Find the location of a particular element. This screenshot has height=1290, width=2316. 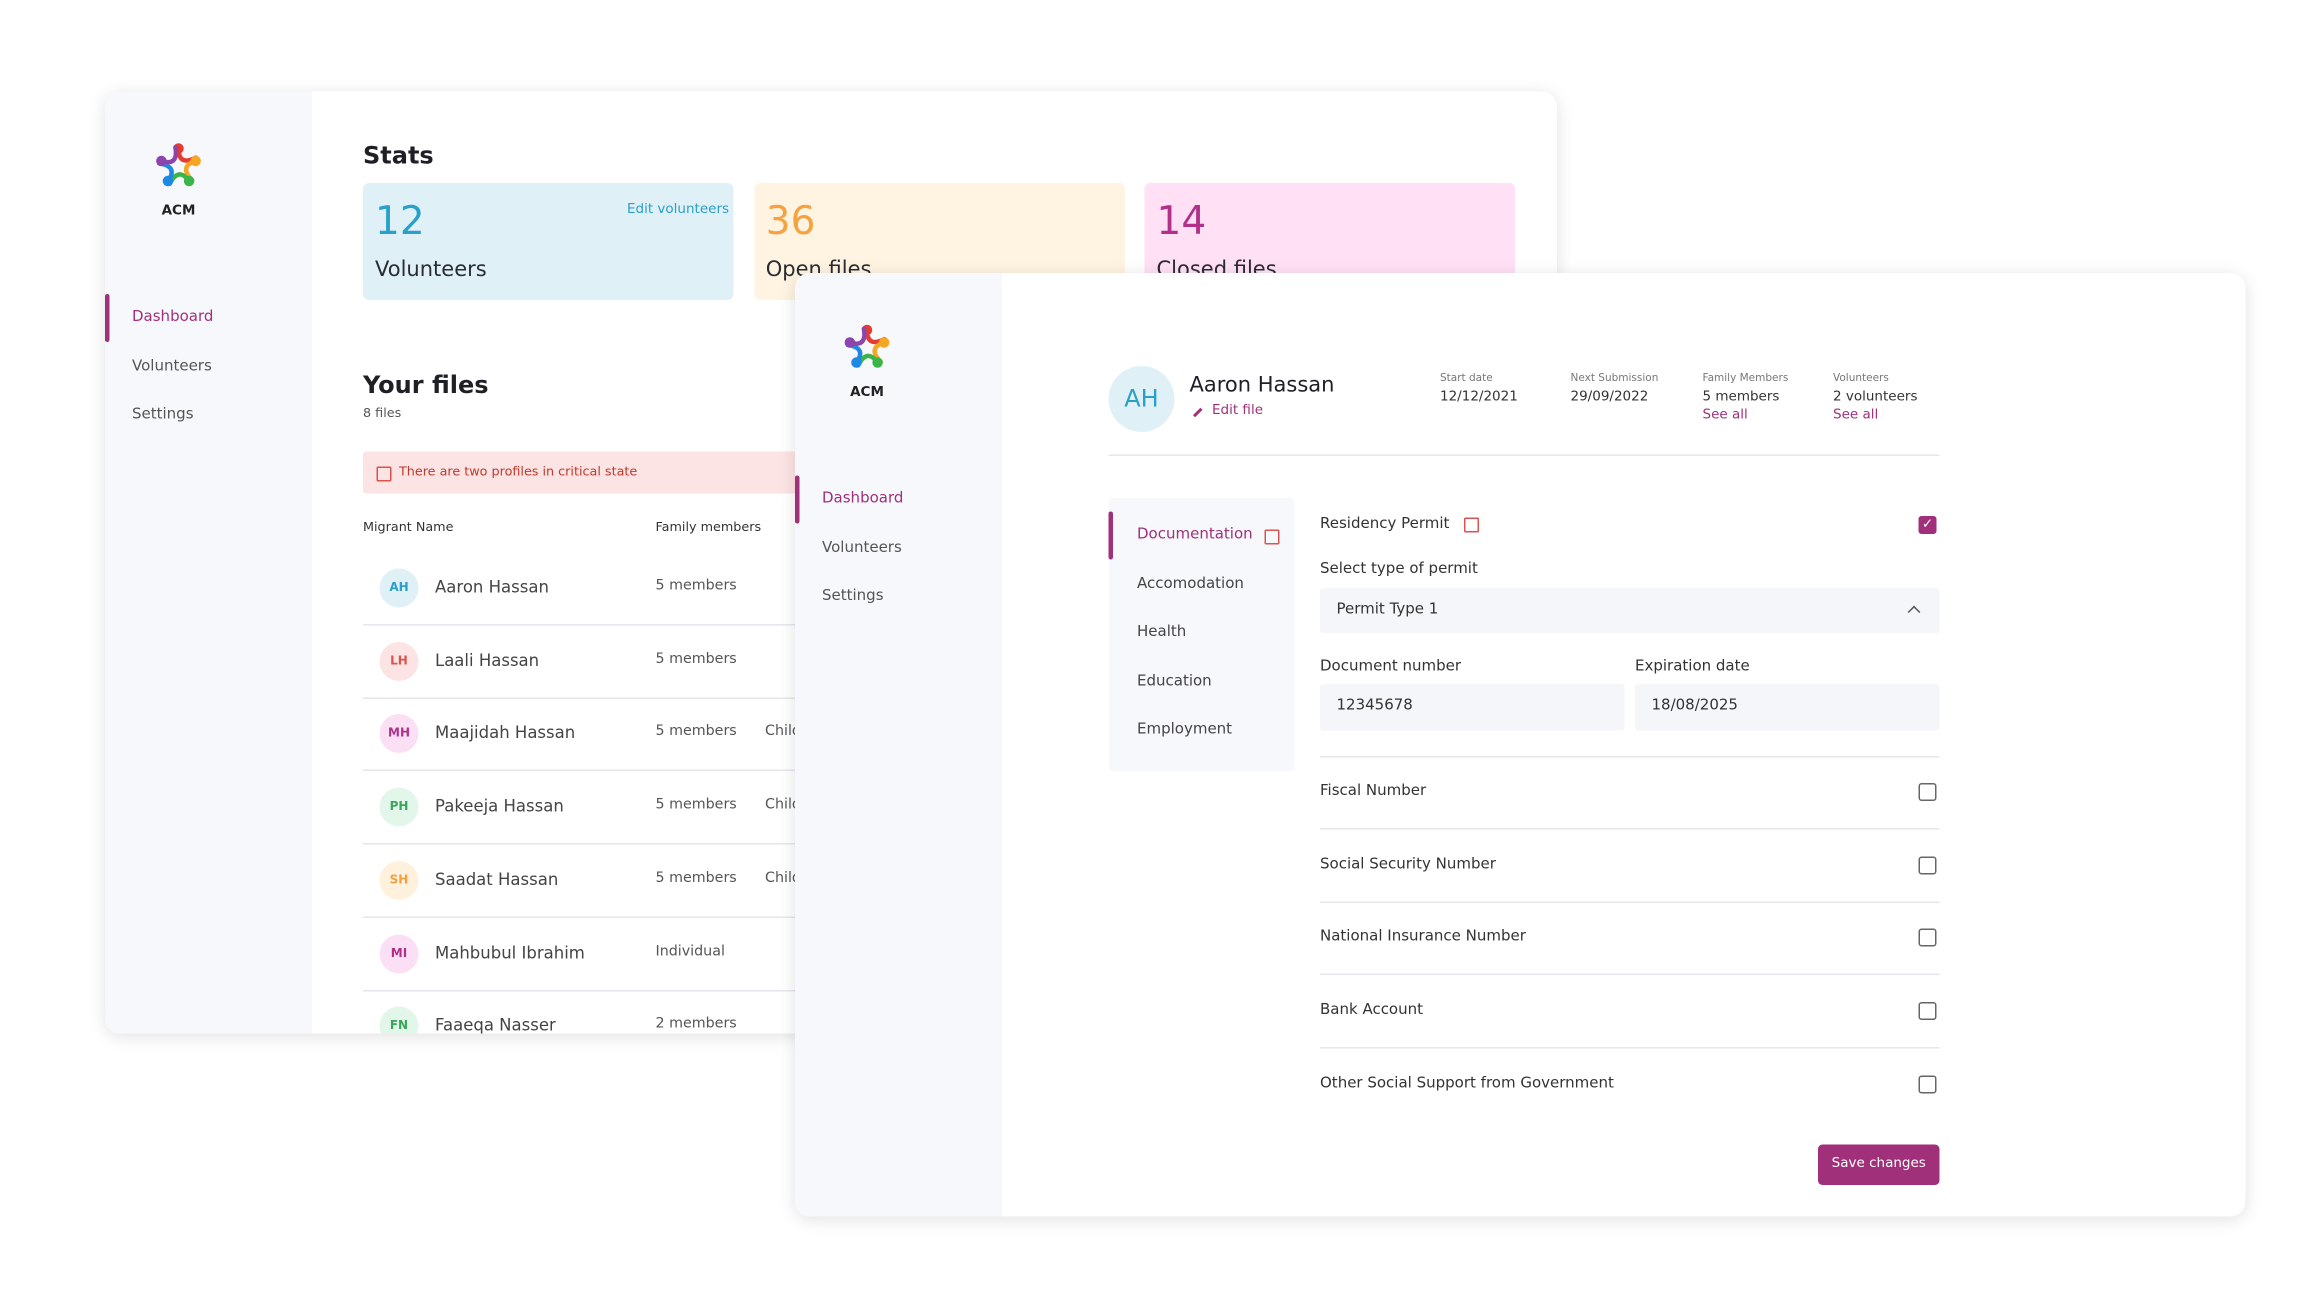

family-size: Individual is located at coordinates (690, 951).